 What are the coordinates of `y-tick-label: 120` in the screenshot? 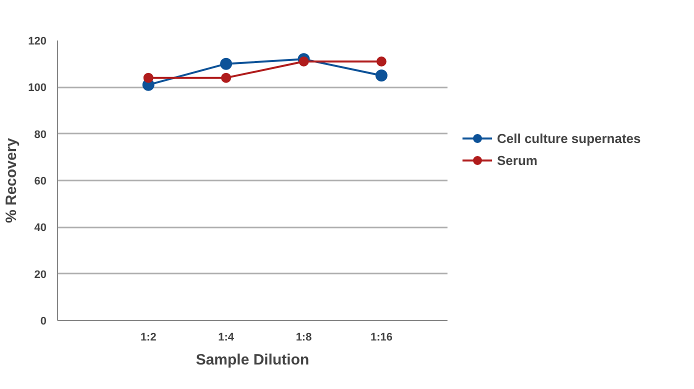 It's located at (37, 42).